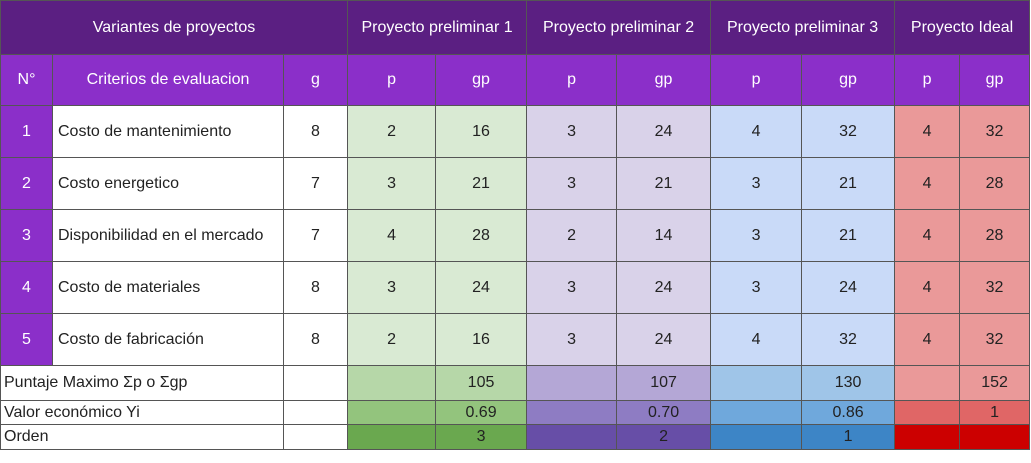 The width and height of the screenshot is (1031, 463). Describe the element at coordinates (315, 412) in the screenshot. I see `valor-empty` at that location.